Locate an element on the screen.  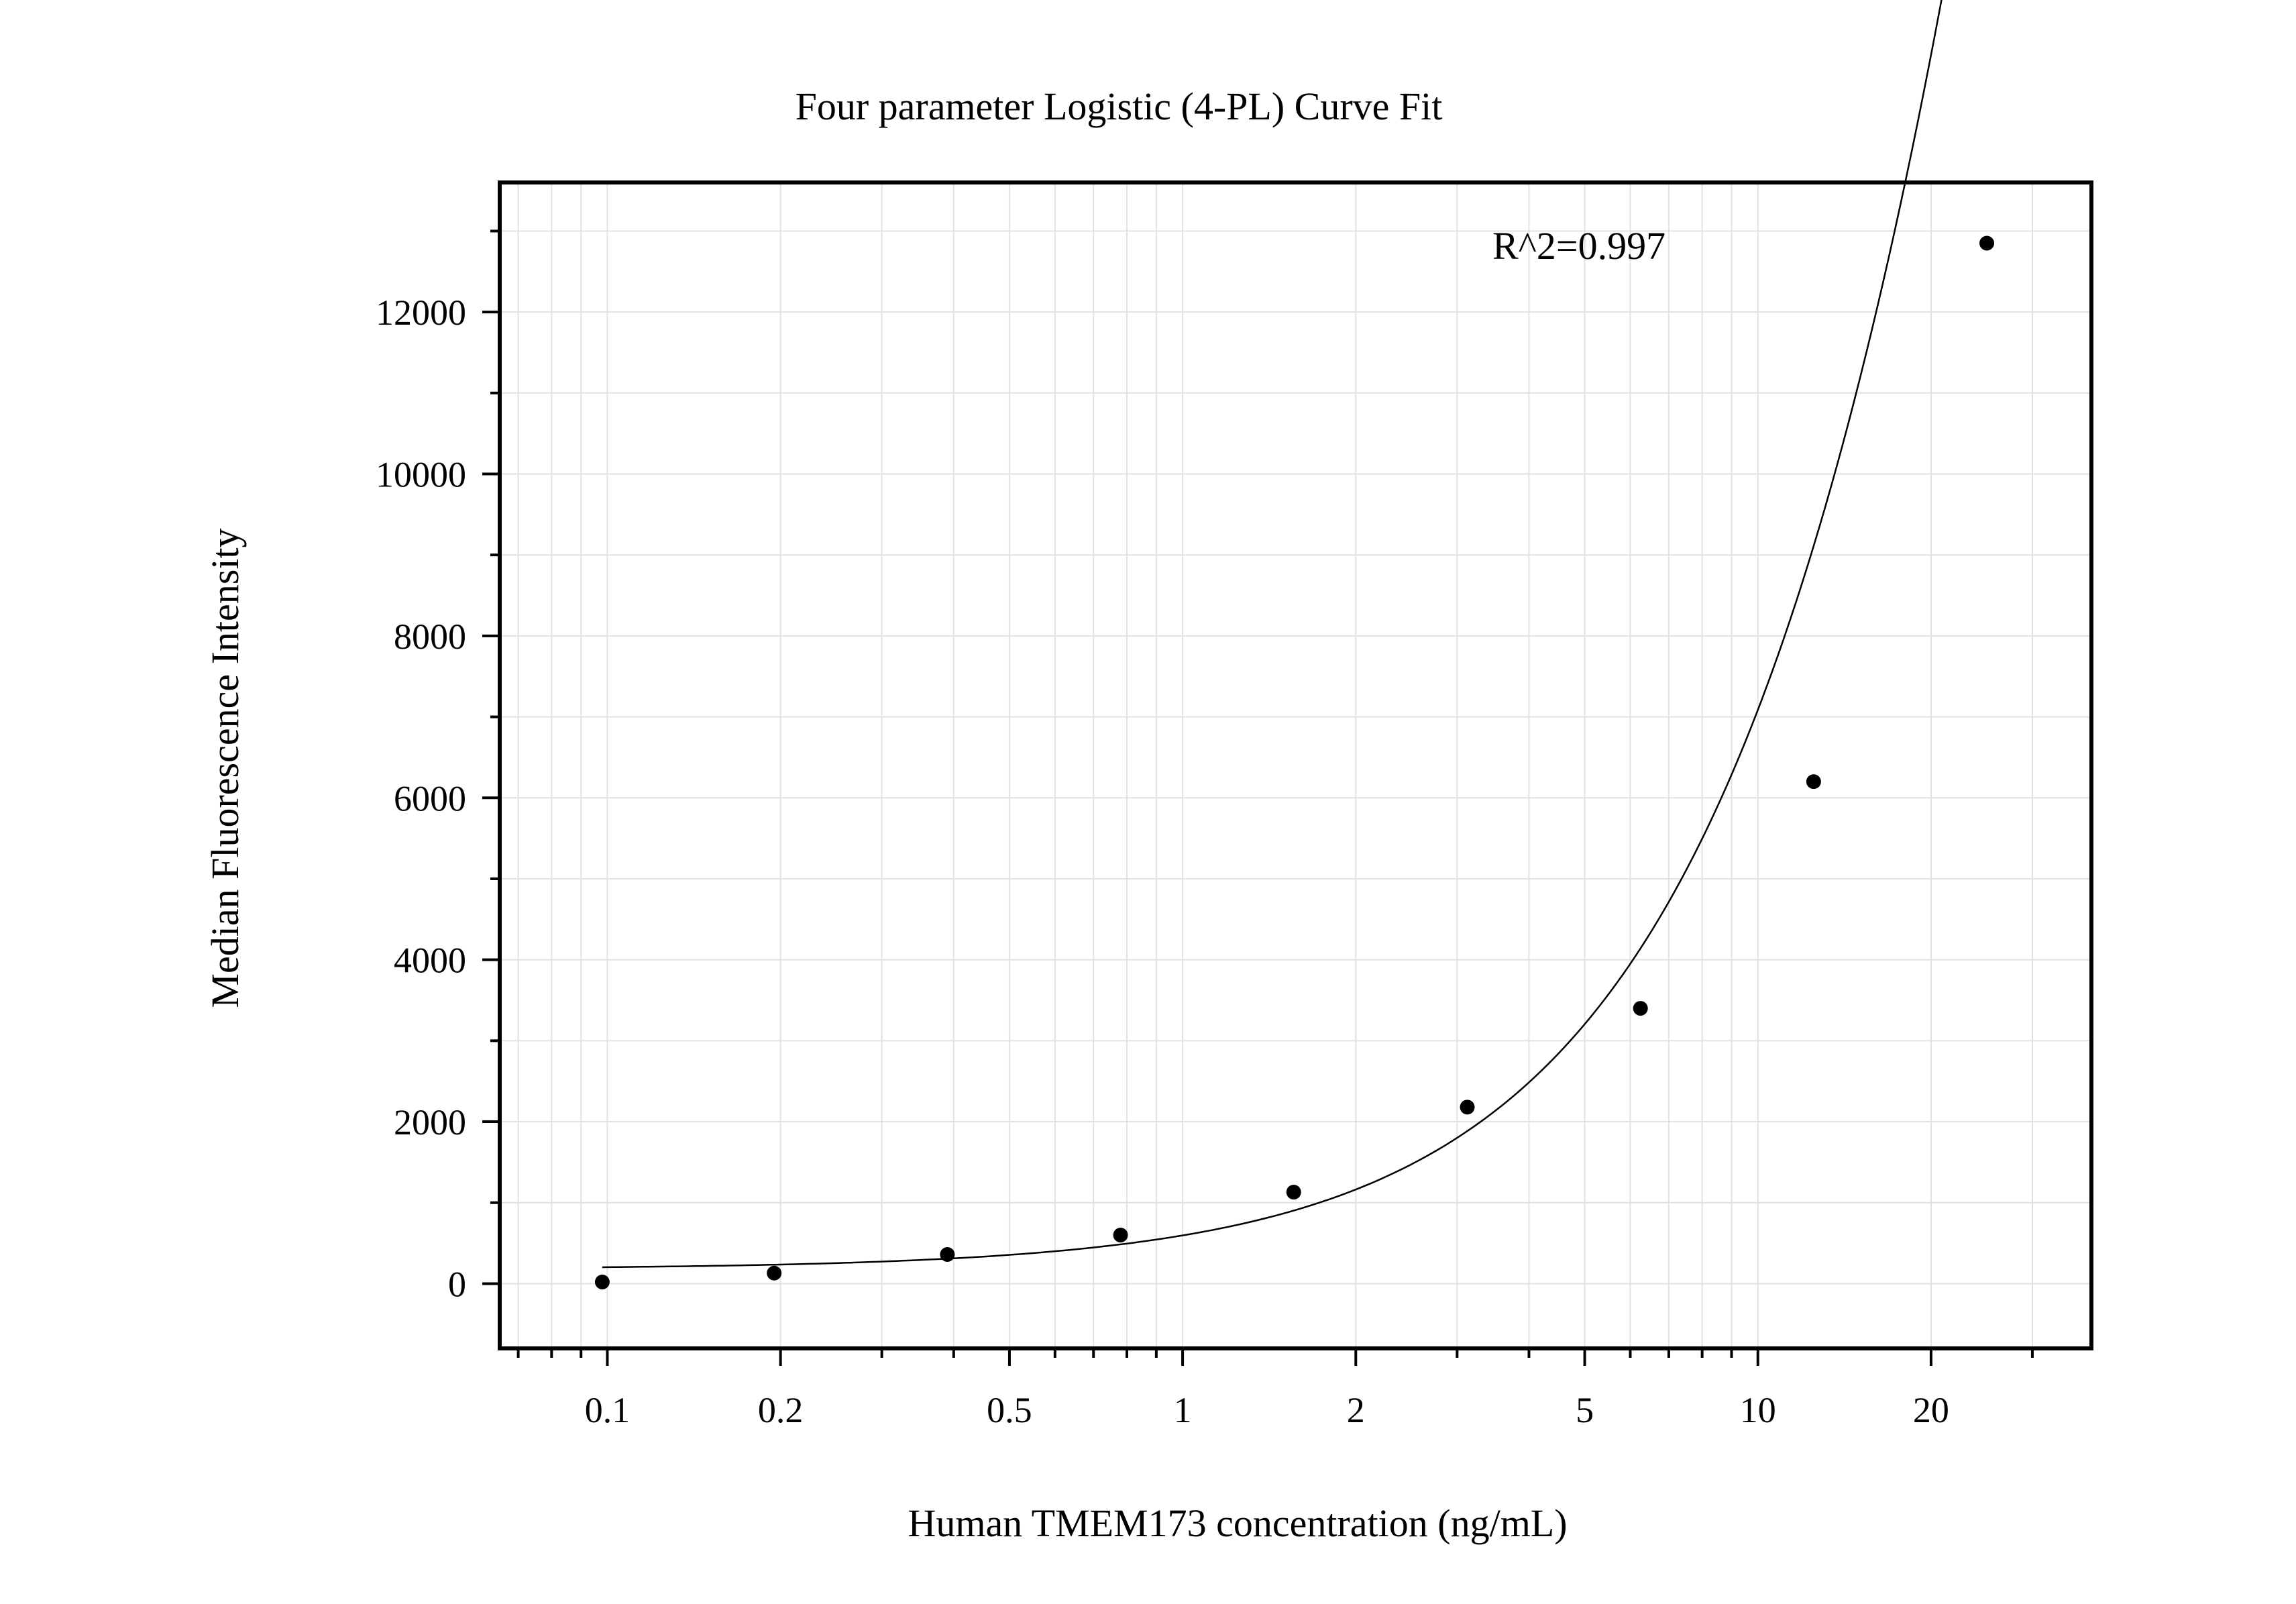
x-tick-label: 0.5 is located at coordinates (1010, 1410).